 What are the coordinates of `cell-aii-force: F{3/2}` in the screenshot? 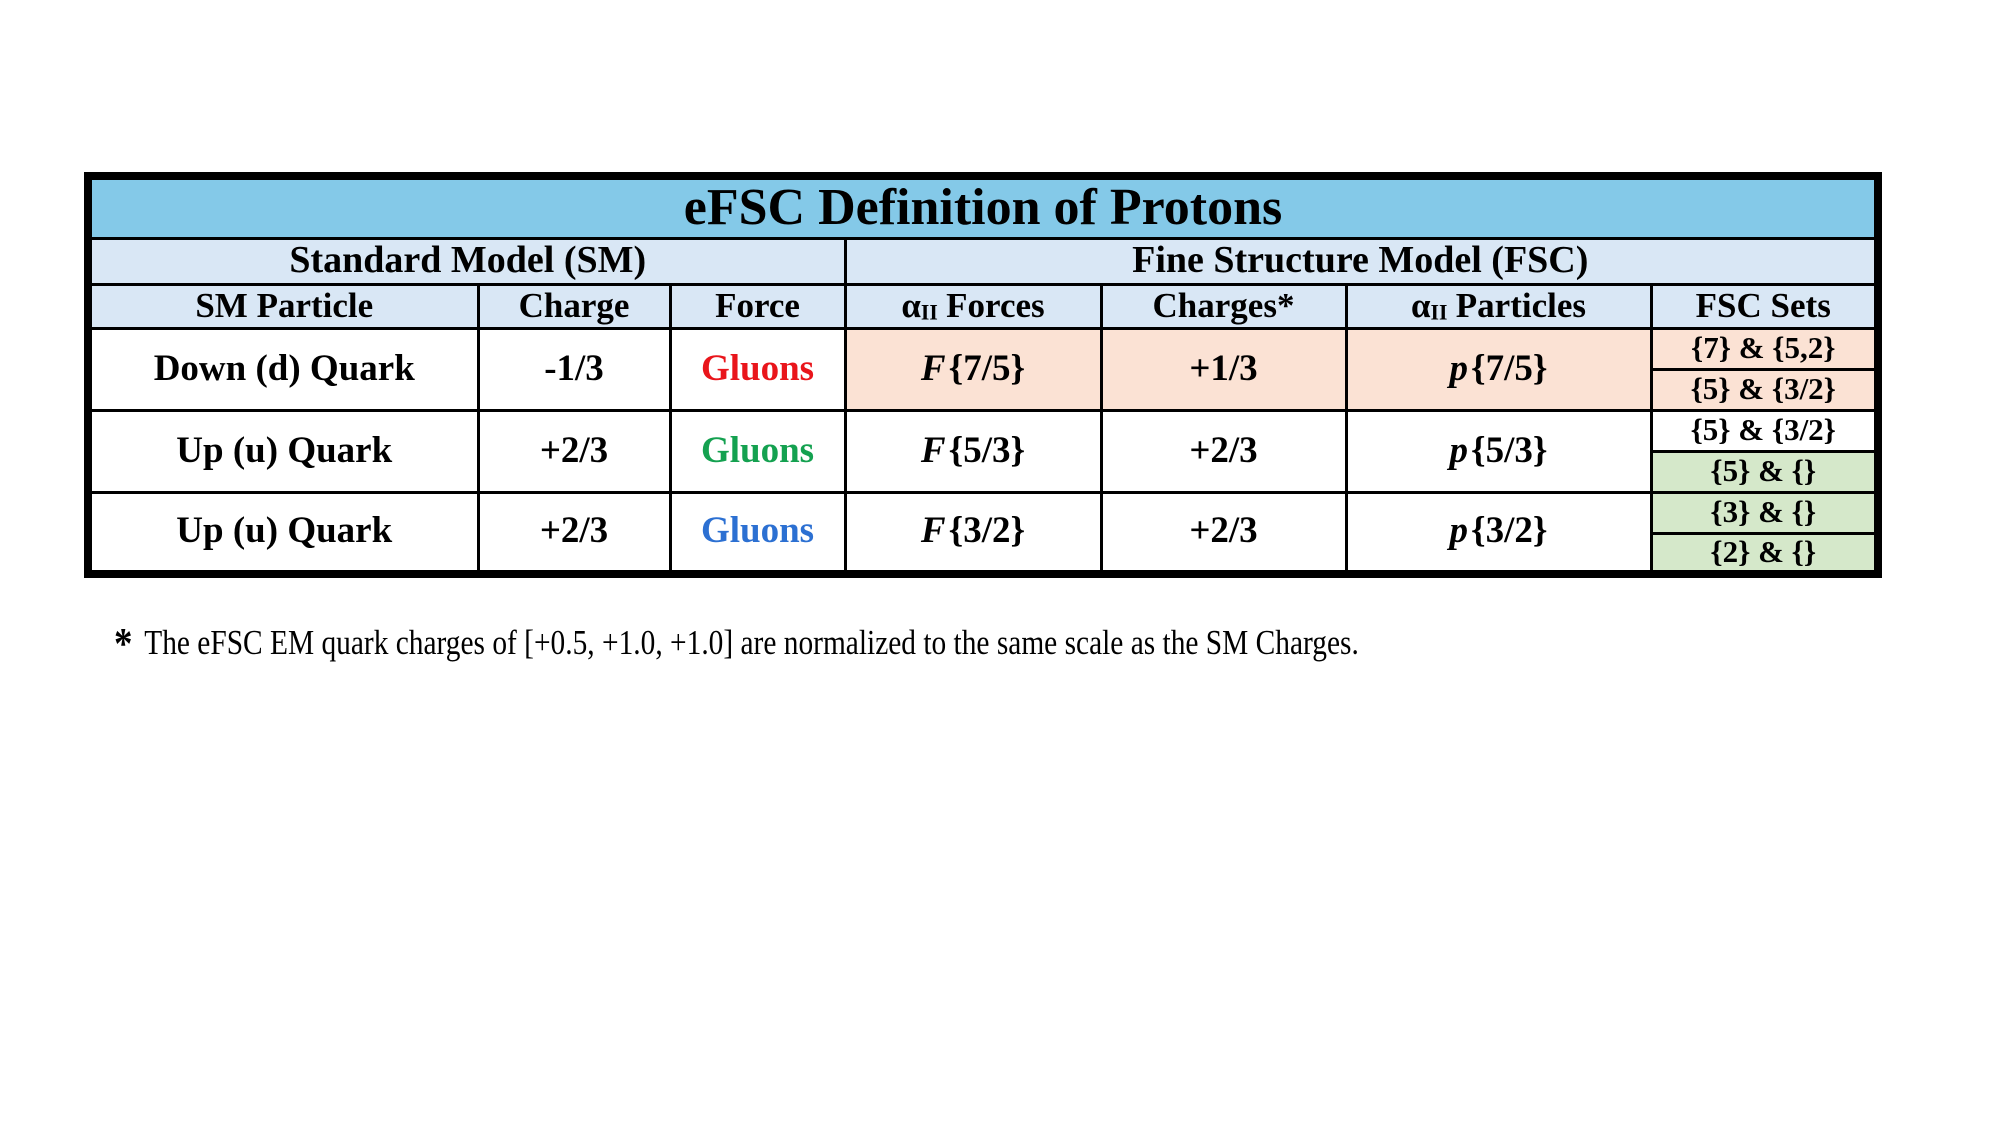 It's located at (973, 533).